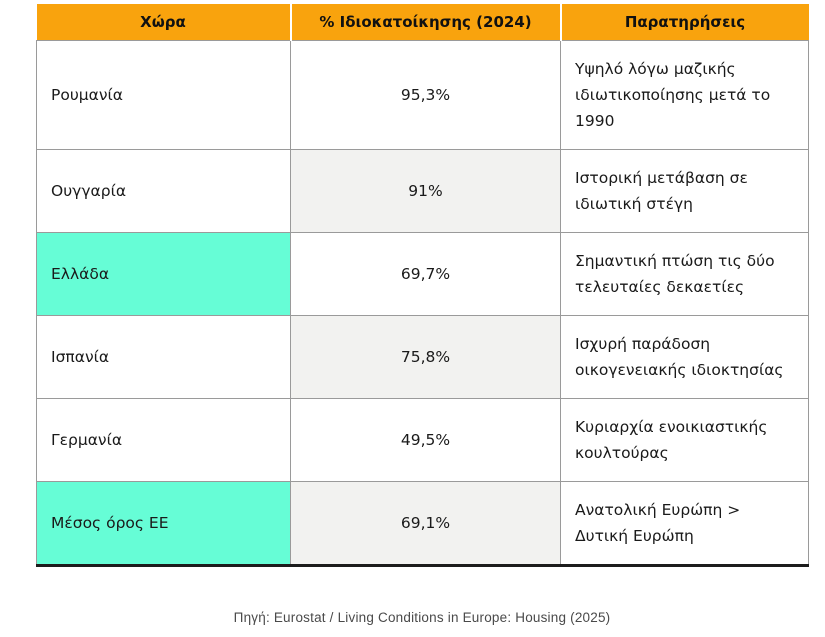  Describe the element at coordinates (684, 440) in the screenshot. I see `notes-cell: Κυριαρχία ενοικιαστικής κουλτούρας` at that location.